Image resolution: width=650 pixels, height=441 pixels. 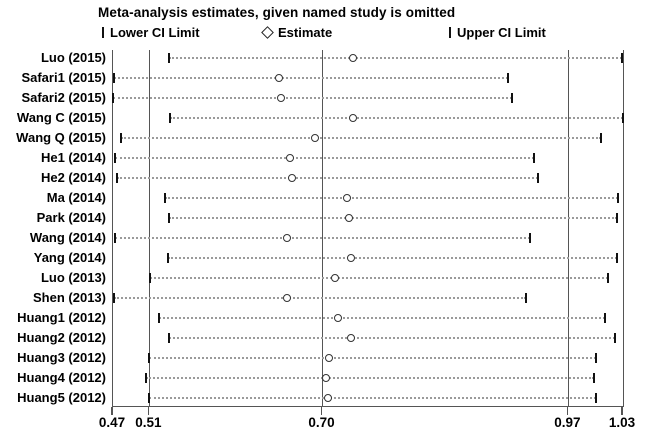 What do you see at coordinates (63, 97) in the screenshot?
I see `study-label: Safari2 (2015)` at bounding box center [63, 97].